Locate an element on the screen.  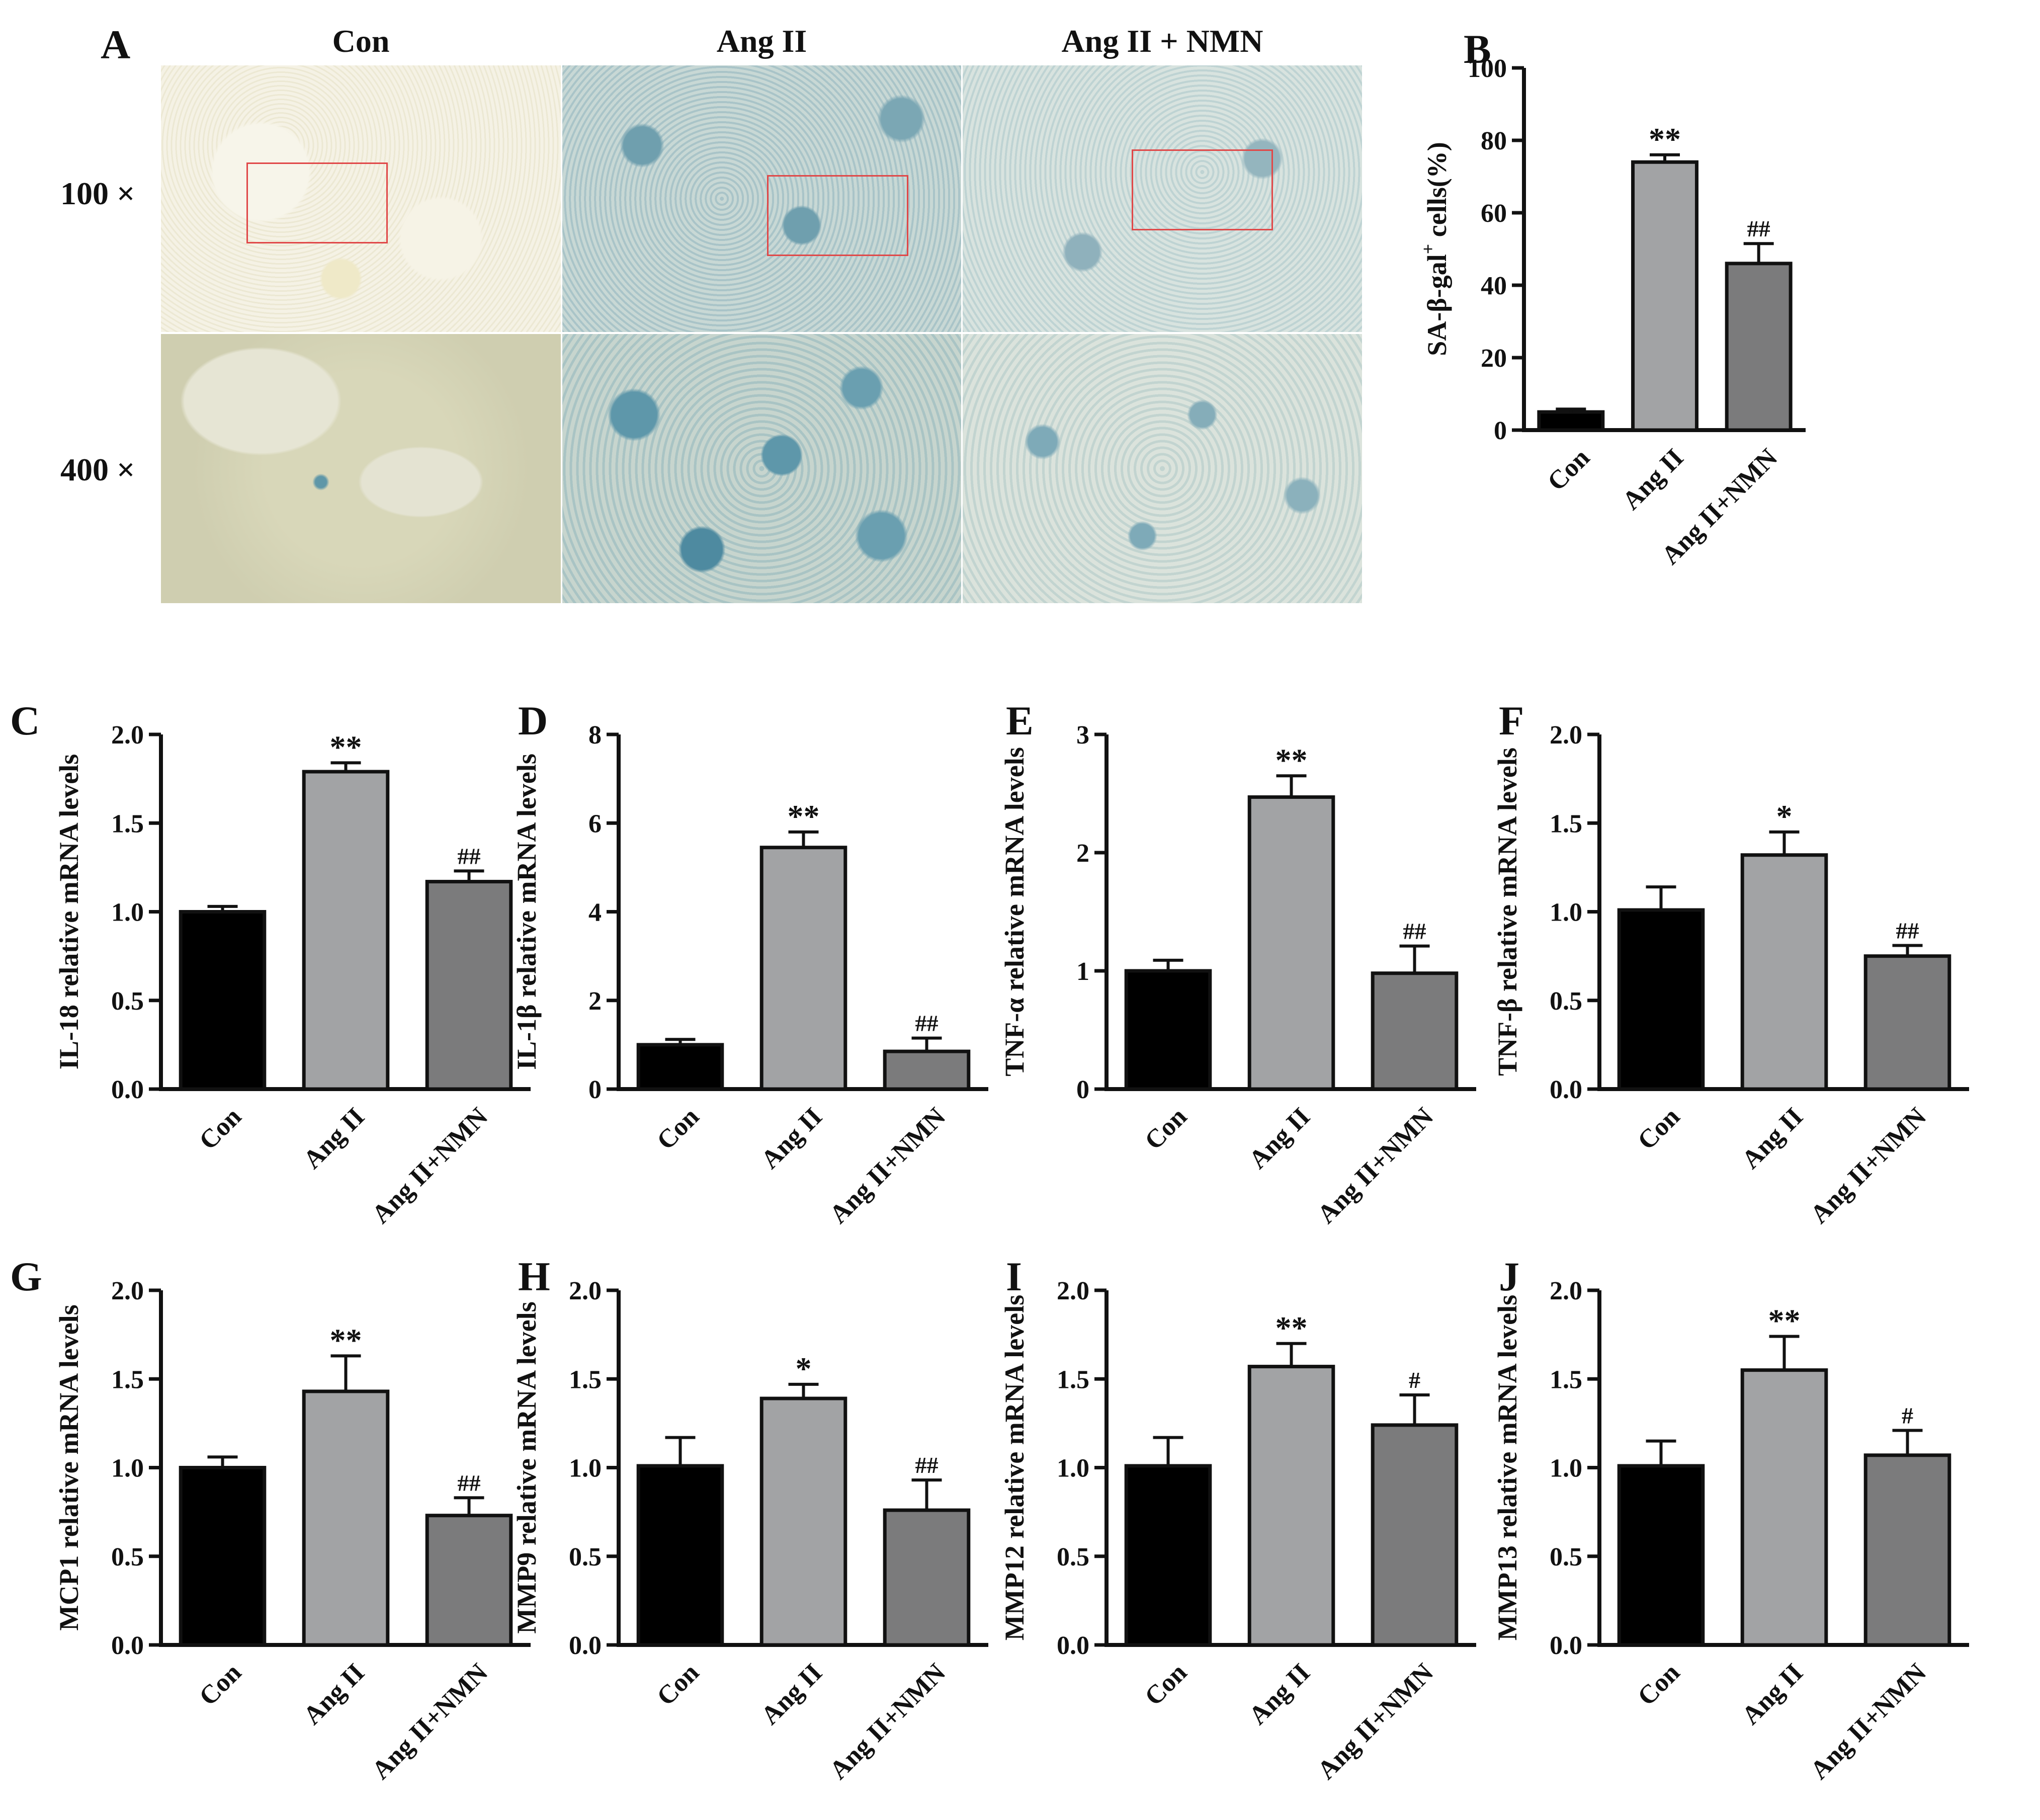
y-axis-title-rest: cells(%) is located at coordinates (1437, 192).